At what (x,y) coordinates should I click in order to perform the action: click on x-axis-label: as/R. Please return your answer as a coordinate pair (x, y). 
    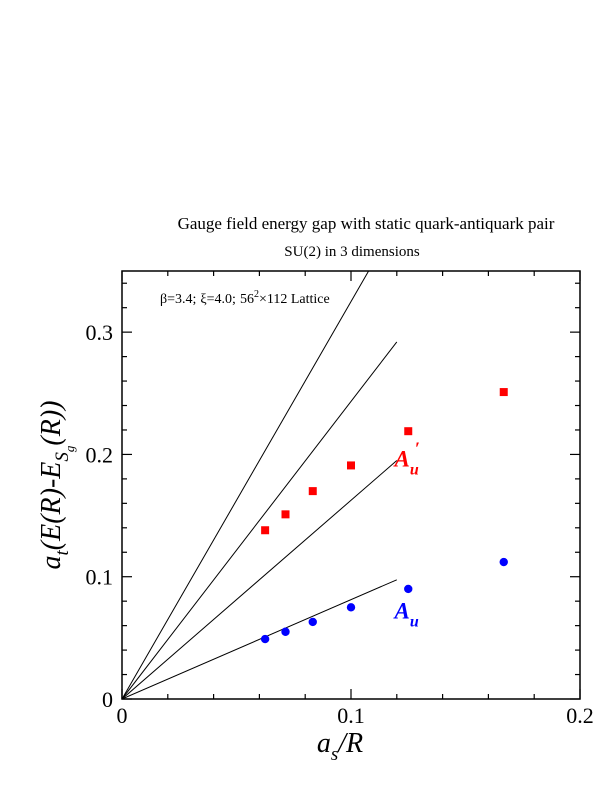
    Looking at the image, I should click on (340, 746).